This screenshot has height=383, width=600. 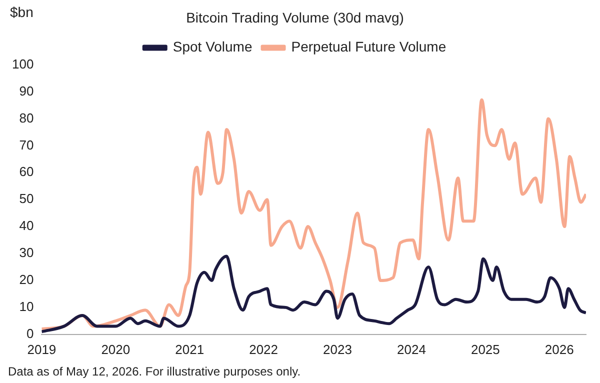 What do you see at coordinates (23, 64) in the screenshot?
I see `y-tick-label: 100` at bounding box center [23, 64].